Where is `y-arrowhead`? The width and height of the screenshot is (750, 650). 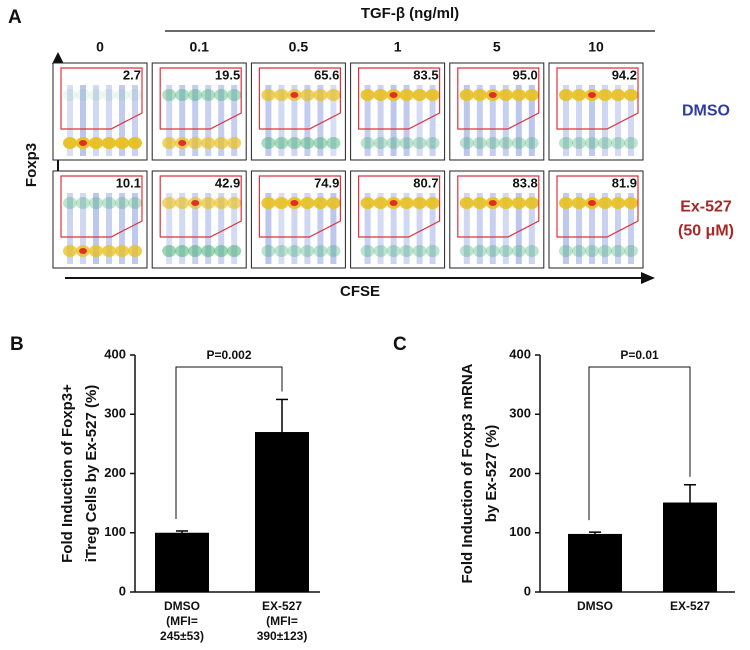 y-arrowhead is located at coordinates (58, 58).